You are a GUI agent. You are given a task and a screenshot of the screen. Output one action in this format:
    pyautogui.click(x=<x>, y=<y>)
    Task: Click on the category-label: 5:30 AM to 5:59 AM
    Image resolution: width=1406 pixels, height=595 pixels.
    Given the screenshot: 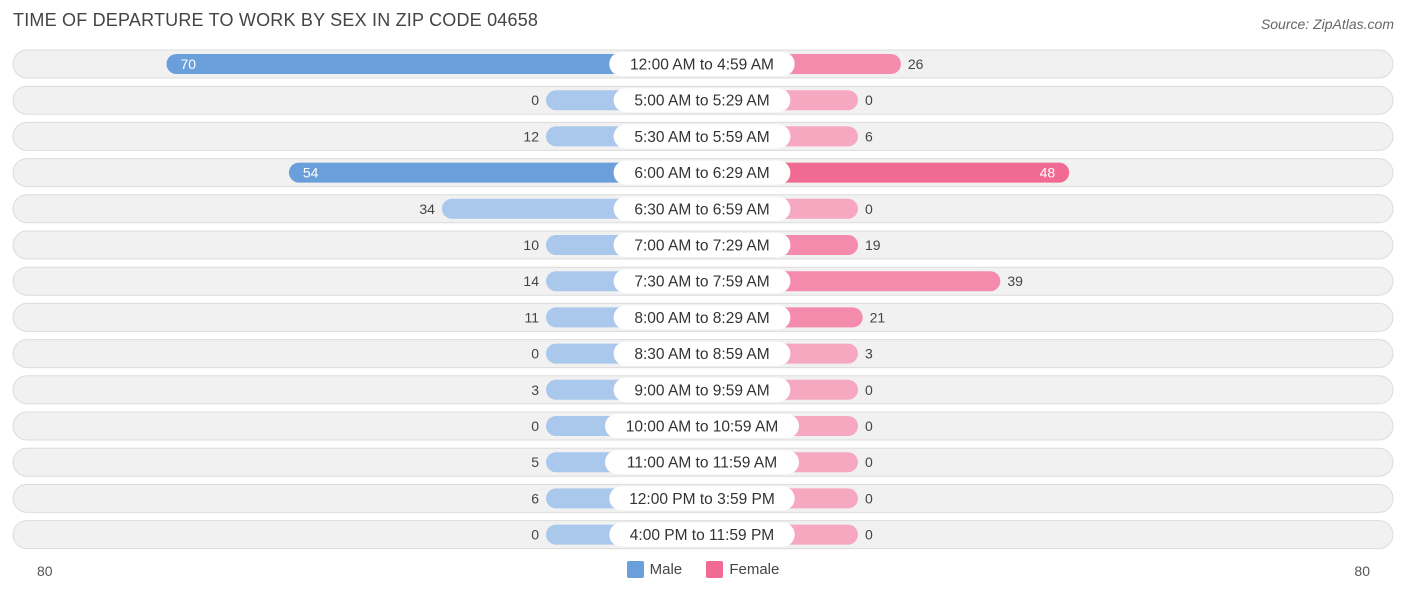 What is the action you would take?
    pyautogui.click(x=701, y=137)
    